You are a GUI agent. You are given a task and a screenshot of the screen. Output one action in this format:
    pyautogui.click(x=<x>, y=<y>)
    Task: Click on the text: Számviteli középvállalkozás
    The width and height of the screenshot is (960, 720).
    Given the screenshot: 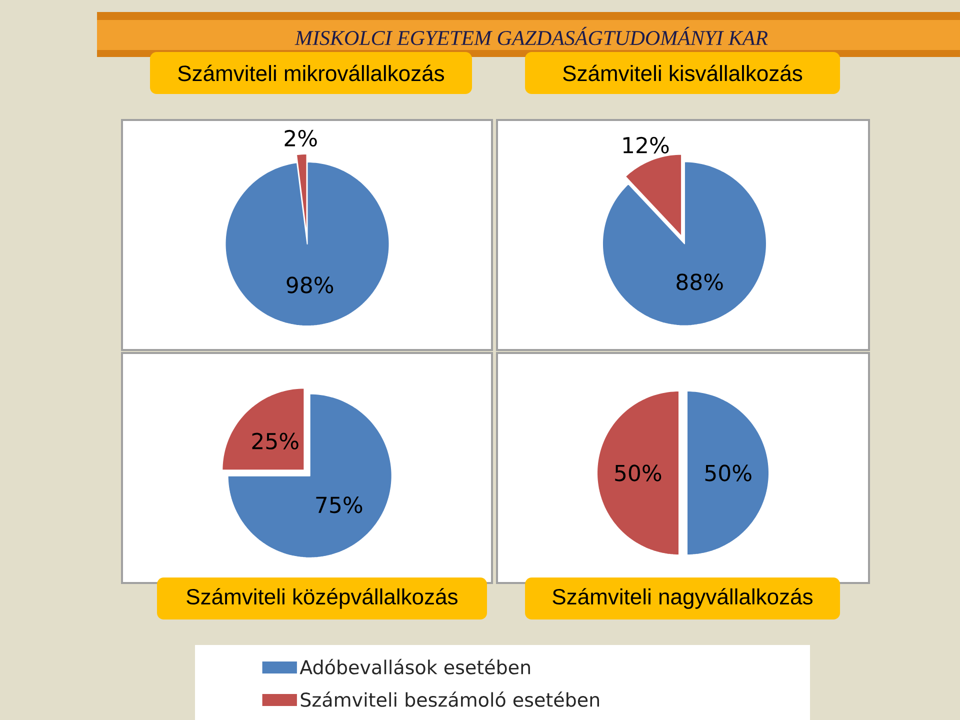 What is the action you would take?
    pyautogui.click(x=322, y=598)
    